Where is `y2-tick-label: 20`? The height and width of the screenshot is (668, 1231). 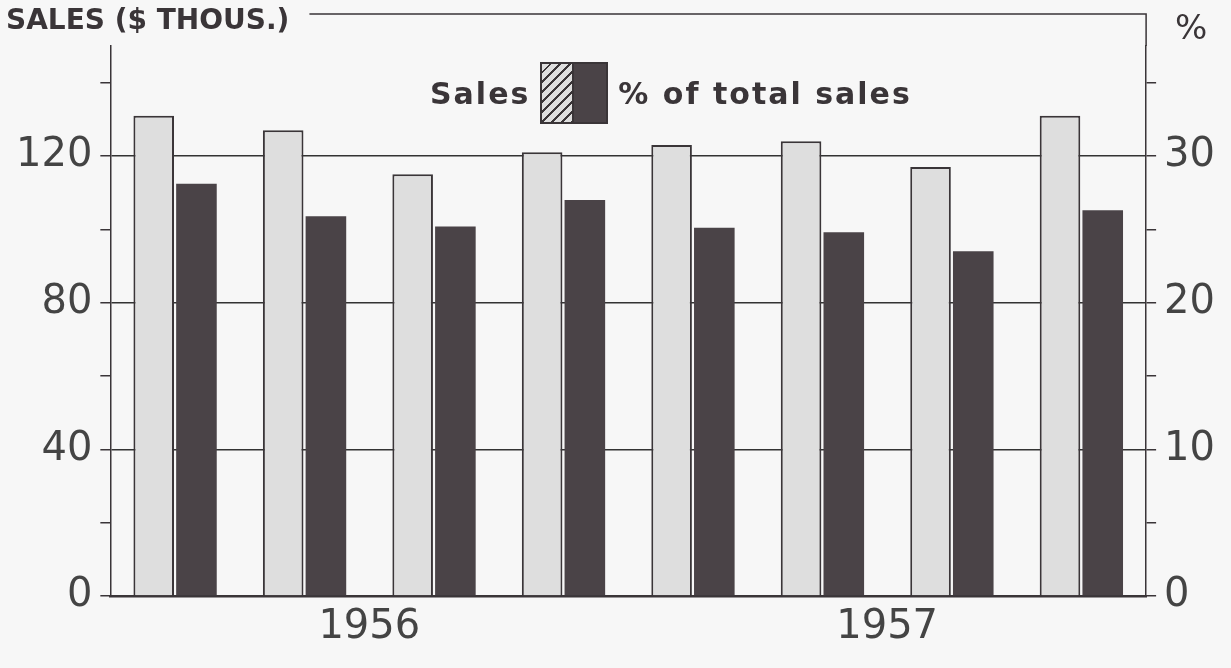 y2-tick-label: 20 is located at coordinates (1190, 299).